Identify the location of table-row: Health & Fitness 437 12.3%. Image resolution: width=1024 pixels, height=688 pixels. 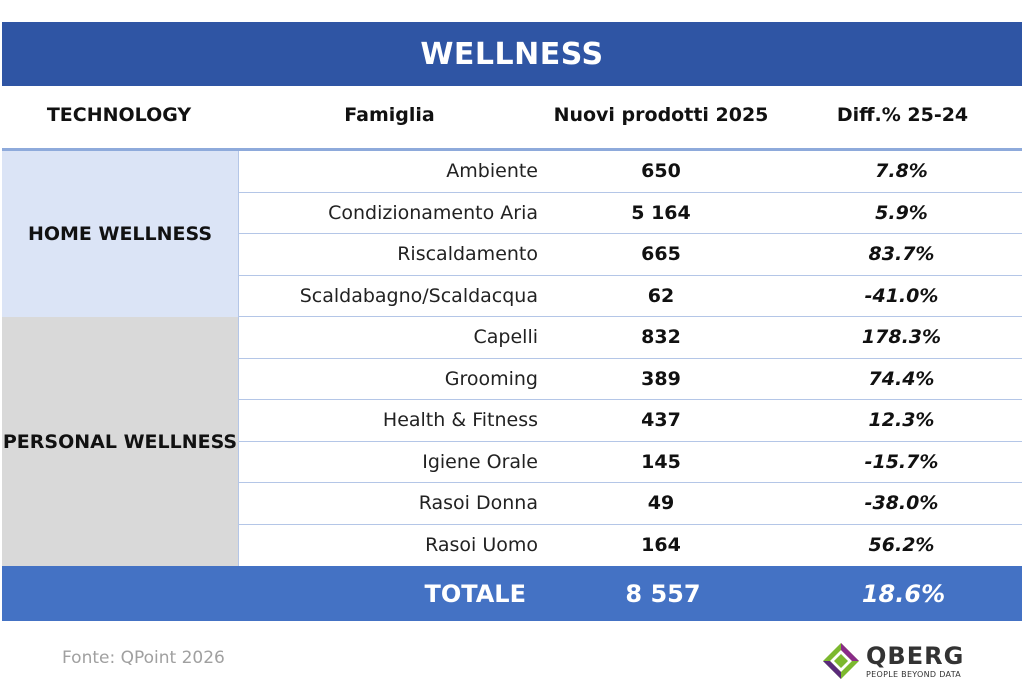
(630, 421).